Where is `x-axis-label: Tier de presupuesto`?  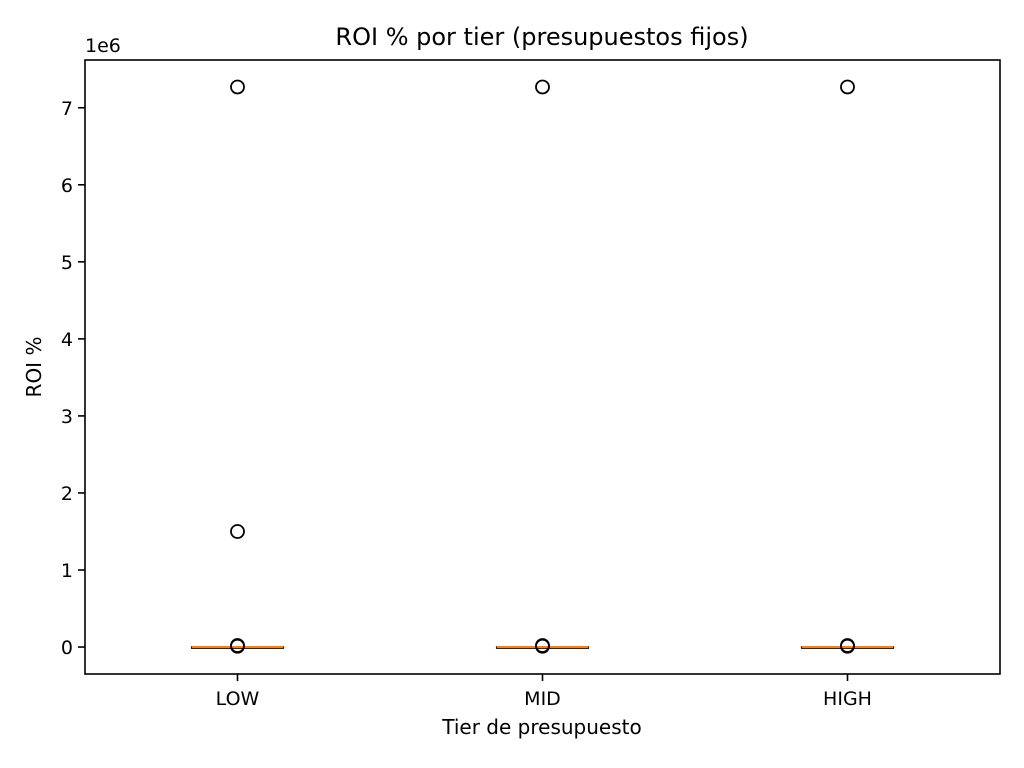
x-axis-label: Tier de presupuesto is located at coordinates (541, 727).